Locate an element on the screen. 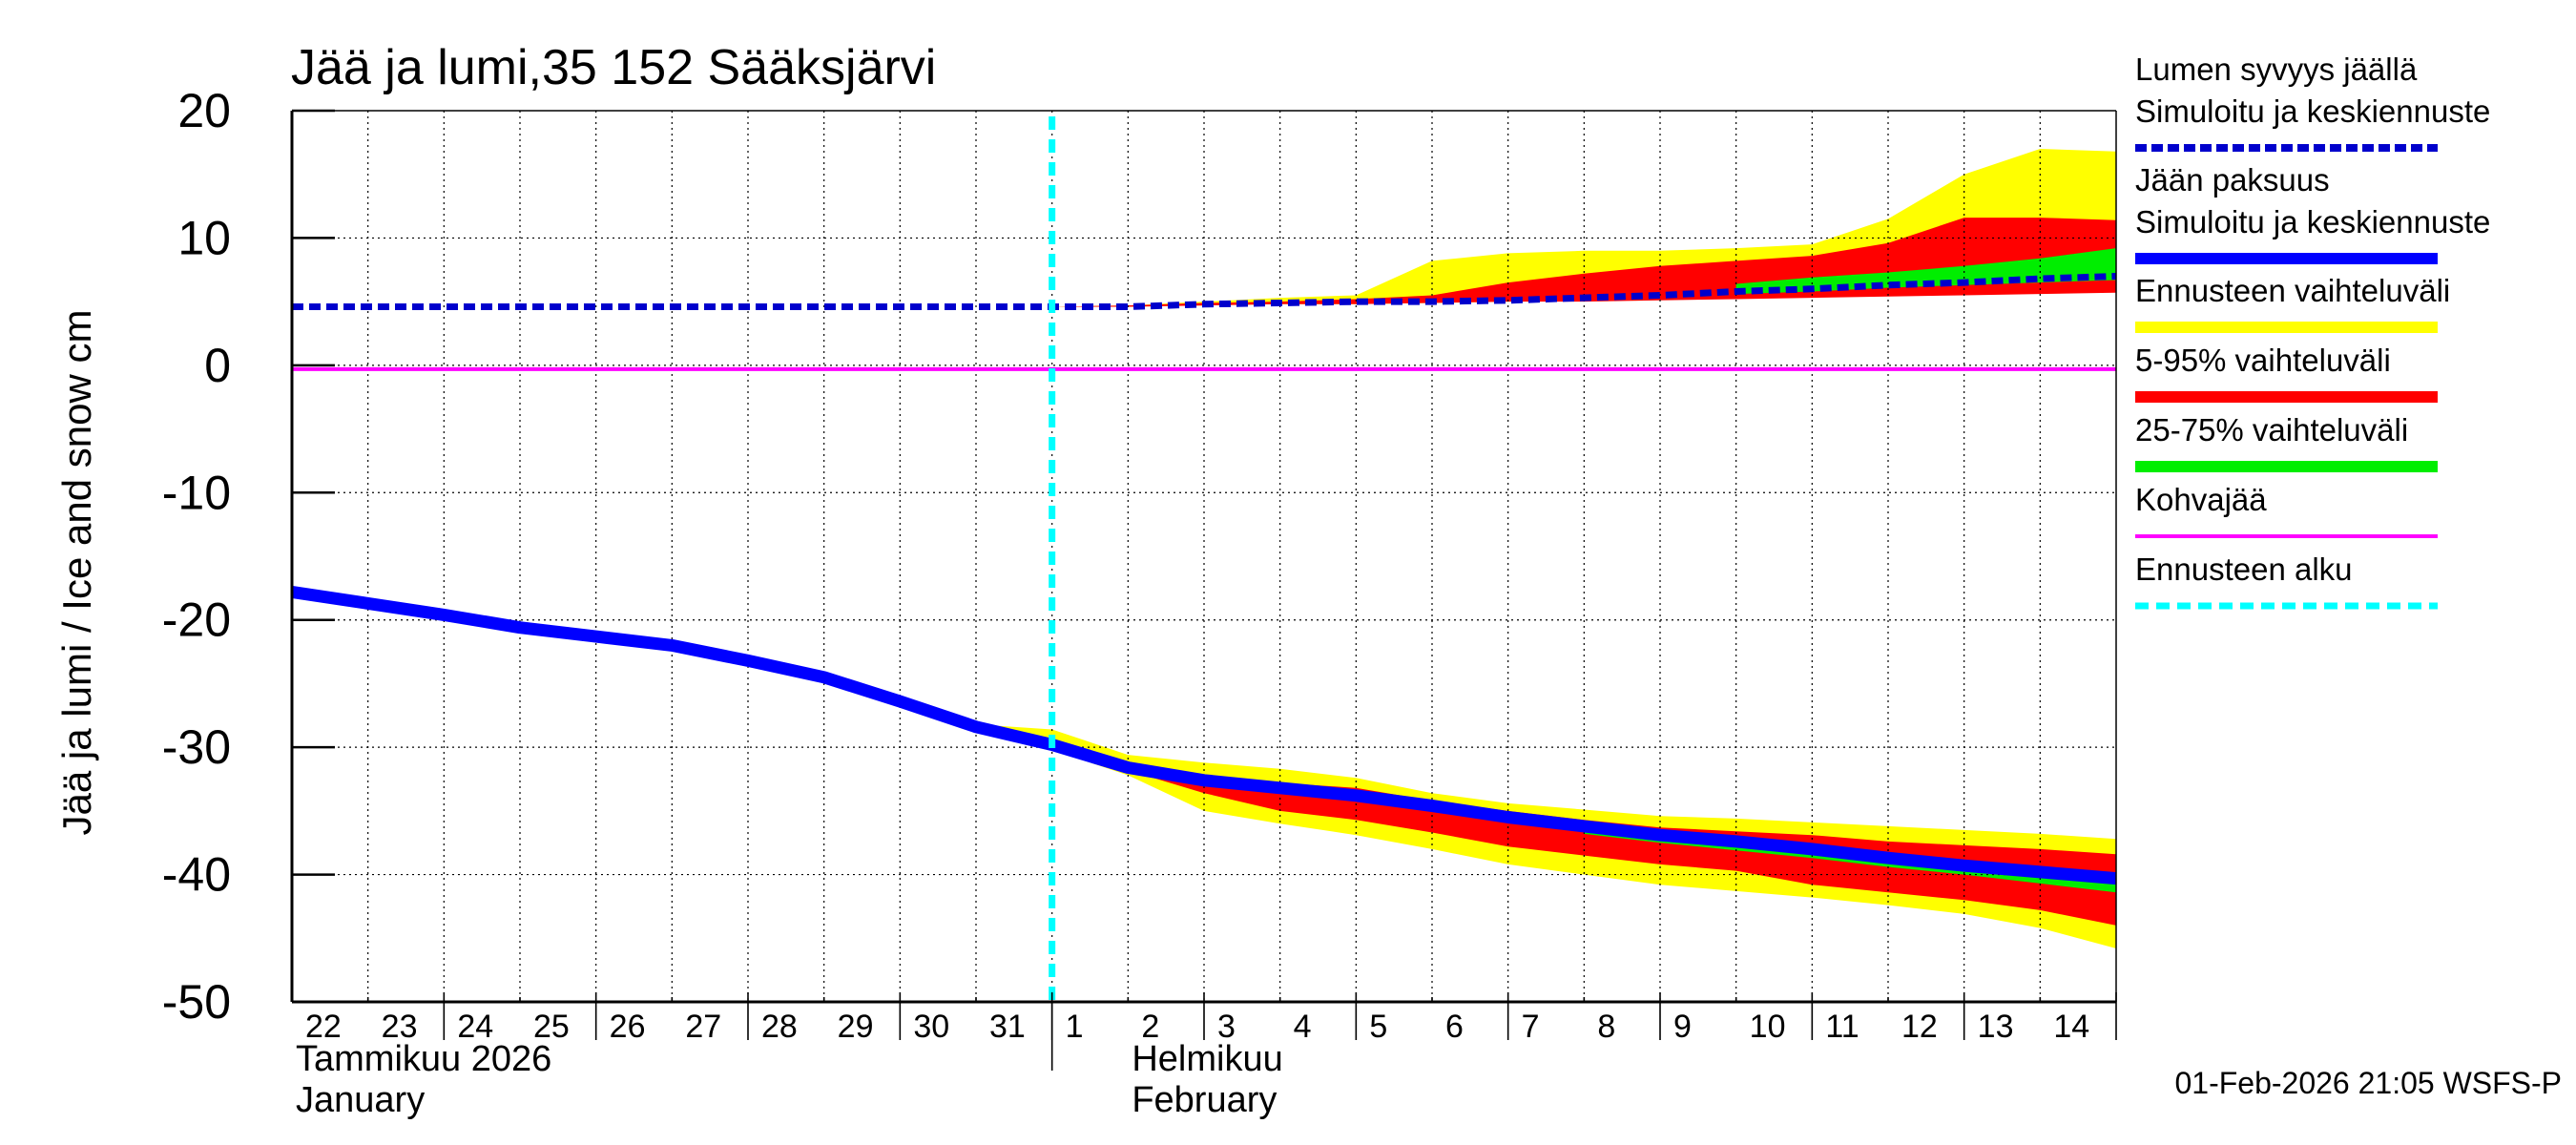 This screenshot has height=1145, width=2576. x-tick-label: 22 is located at coordinates (323, 1027).